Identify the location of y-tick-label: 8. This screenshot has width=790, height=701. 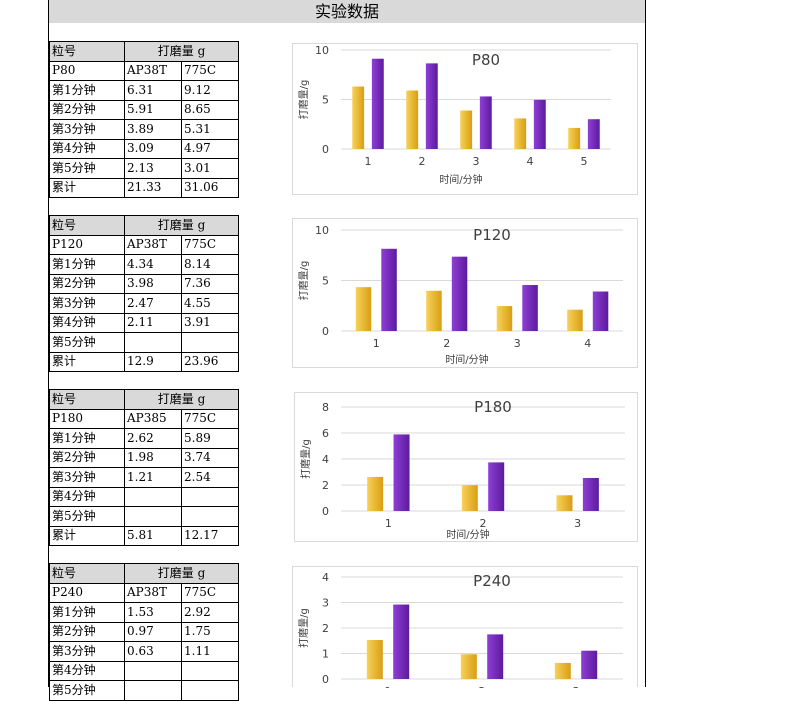
(325, 407).